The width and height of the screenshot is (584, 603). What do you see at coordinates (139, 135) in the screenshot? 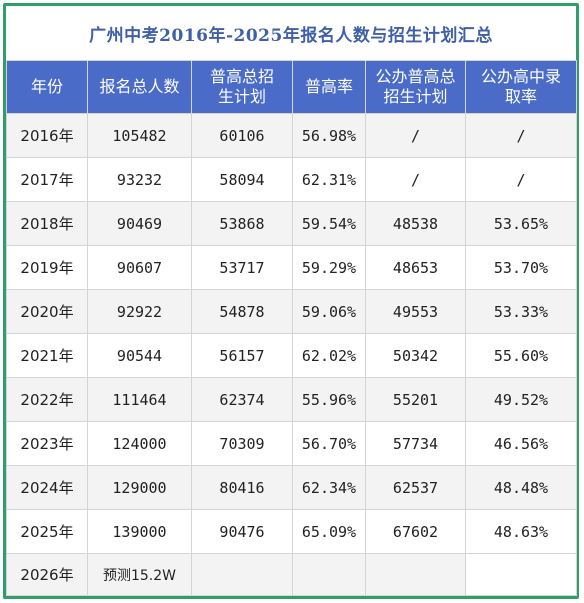
I see `cell-applicants: 105482` at bounding box center [139, 135].